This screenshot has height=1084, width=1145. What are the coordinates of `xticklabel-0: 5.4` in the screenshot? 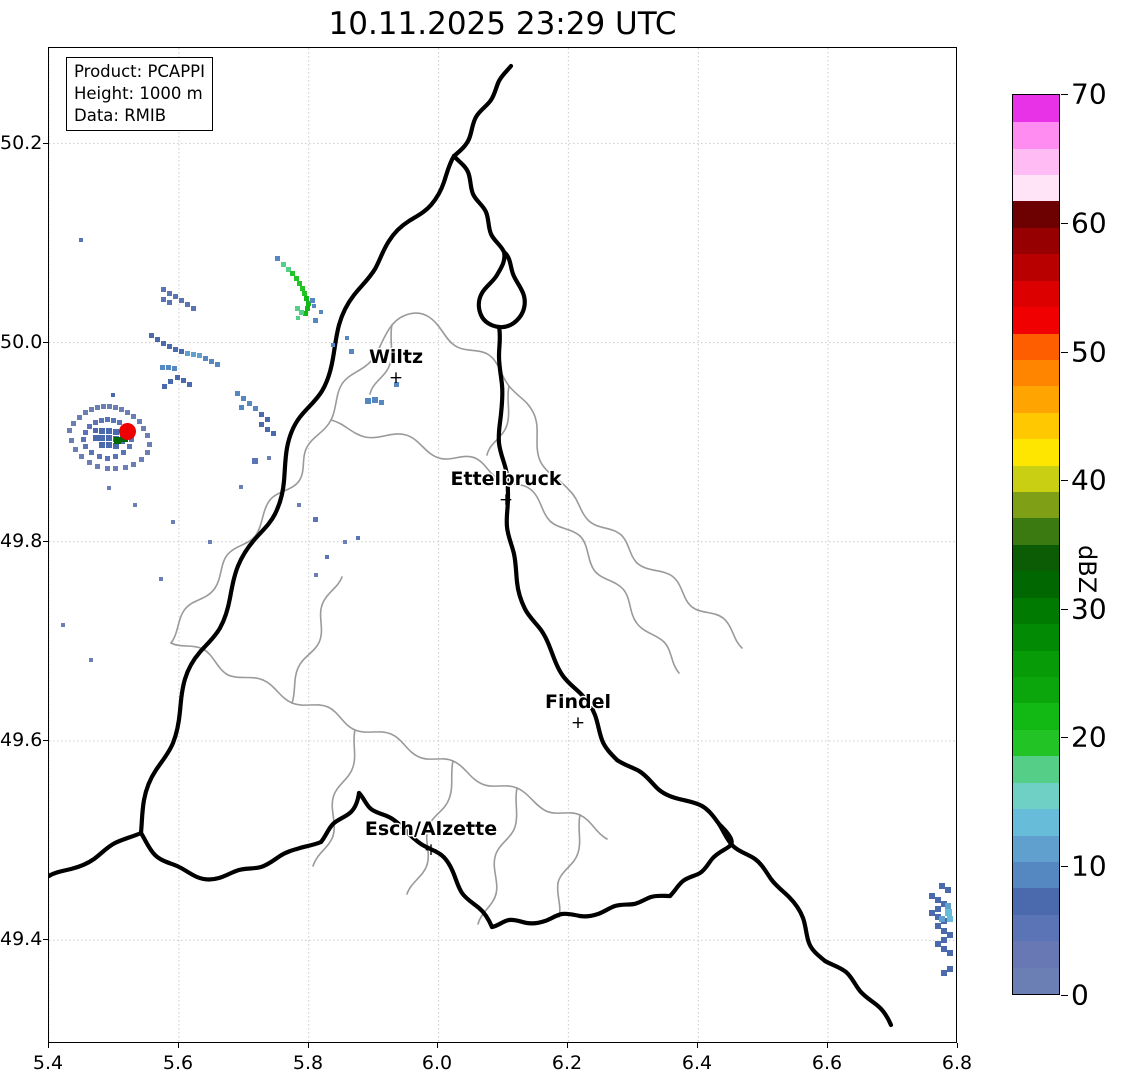 It's located at (48, 1063).